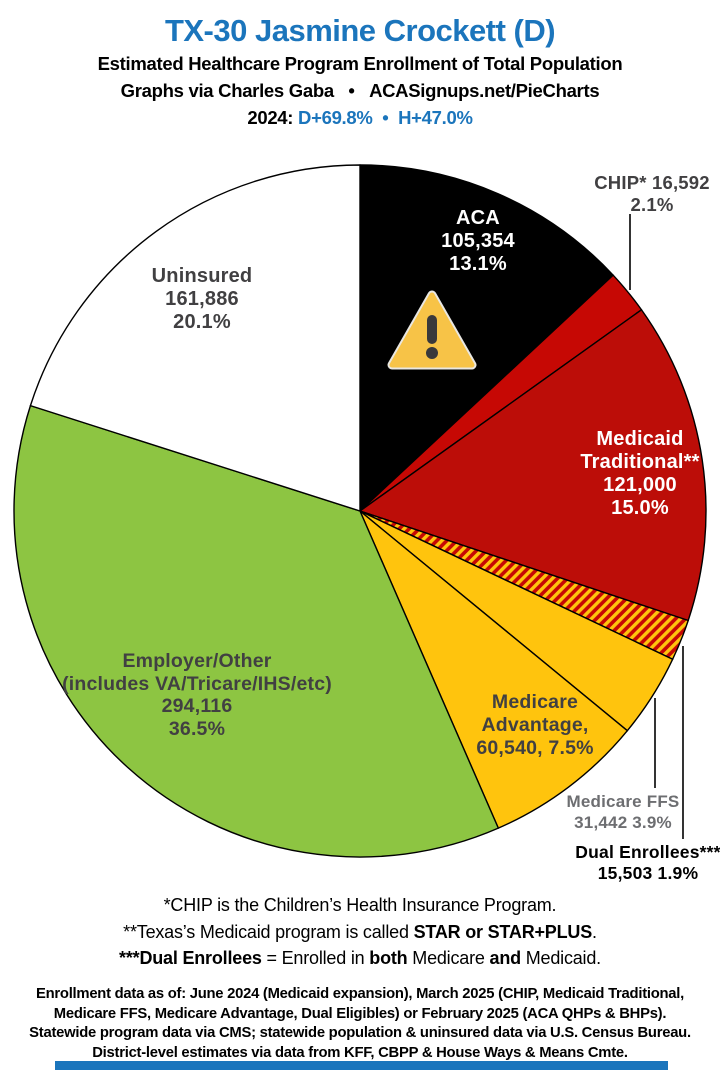 The height and width of the screenshot is (1070, 720). Describe the element at coordinates (640, 485) in the screenshot. I see `medicaid-count: 121,000` at that location.